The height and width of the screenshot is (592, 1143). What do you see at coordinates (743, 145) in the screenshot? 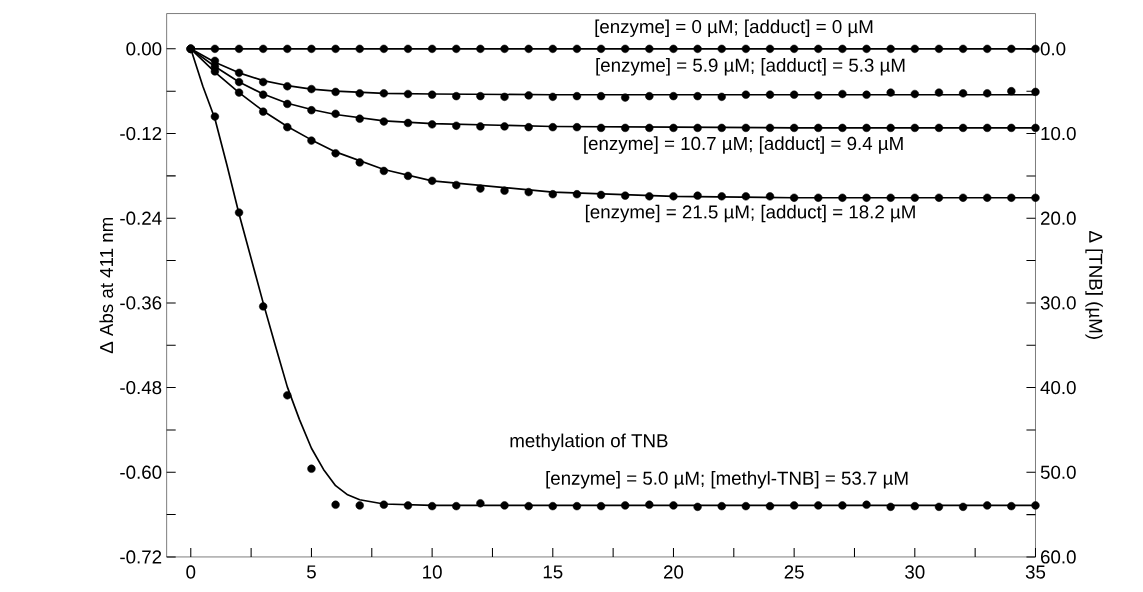
I see `annotation: [enzyme] = 10.7 µM; [adduct] = 9.4 µM` at bounding box center [743, 145].